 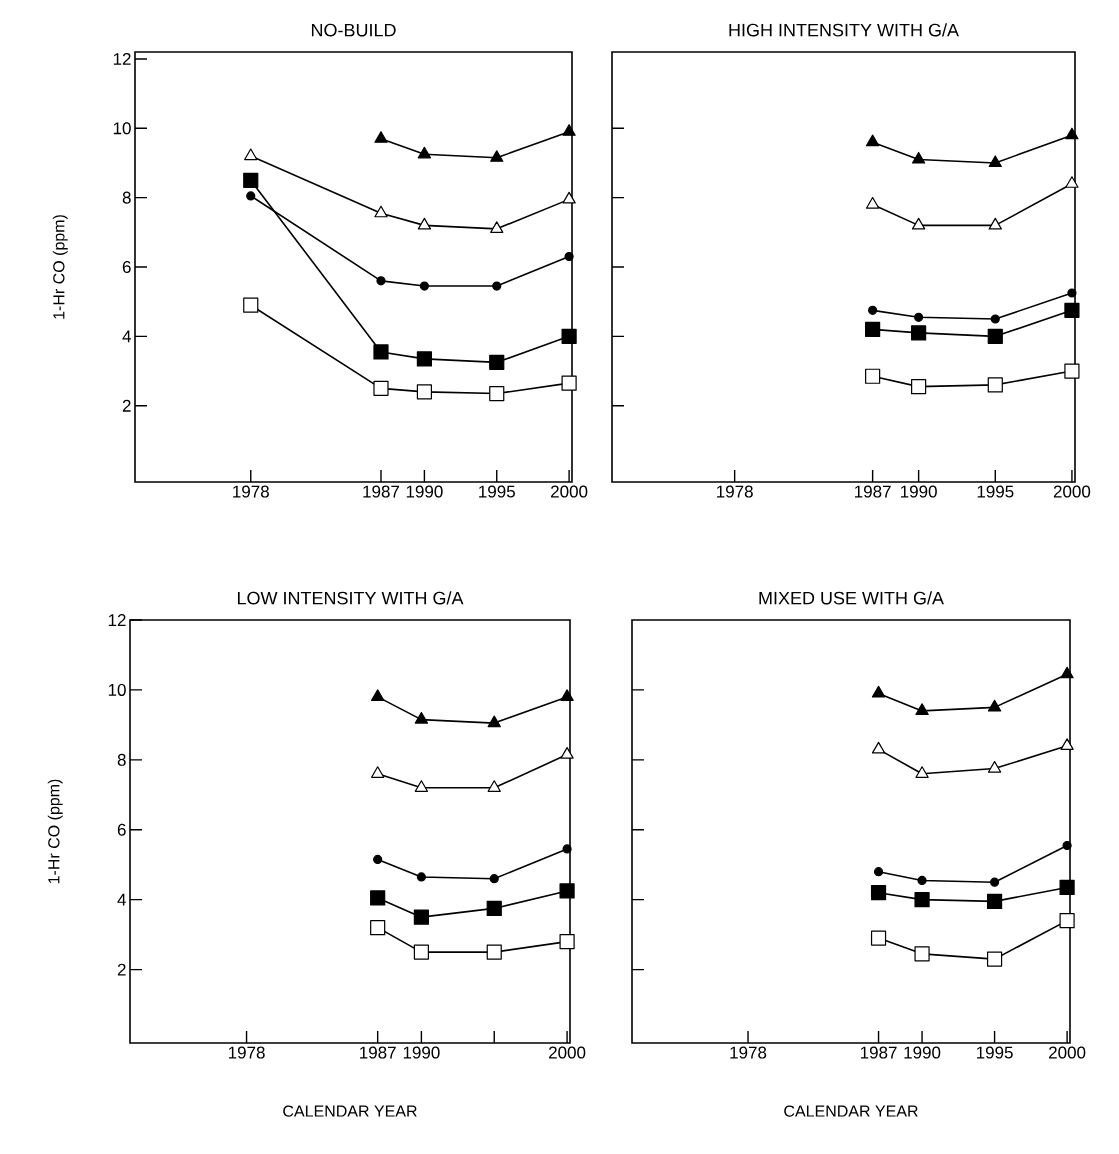 What do you see at coordinates (851, 598) in the screenshot?
I see `chart-title: MIXED USE WITH G/A` at bounding box center [851, 598].